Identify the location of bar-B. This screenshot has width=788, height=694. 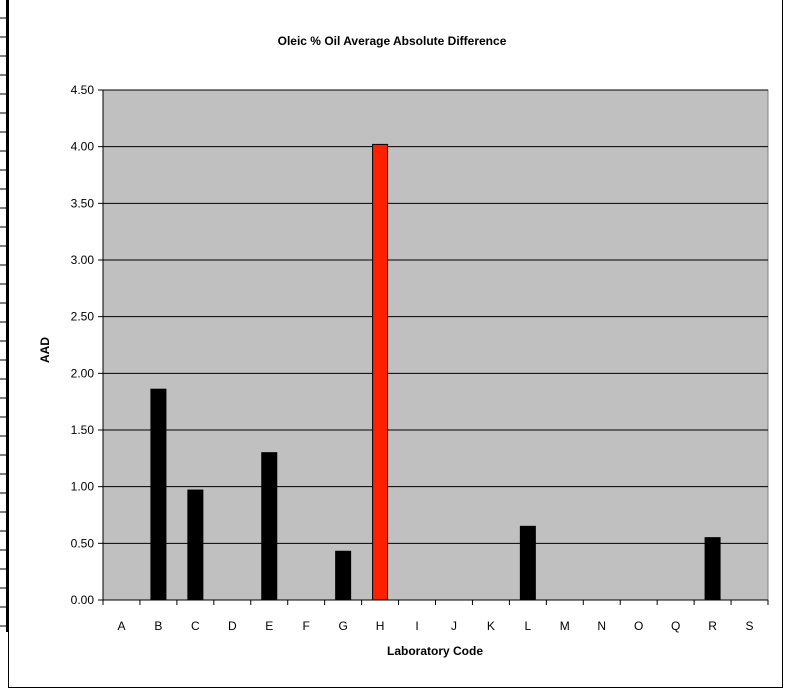
(158, 494).